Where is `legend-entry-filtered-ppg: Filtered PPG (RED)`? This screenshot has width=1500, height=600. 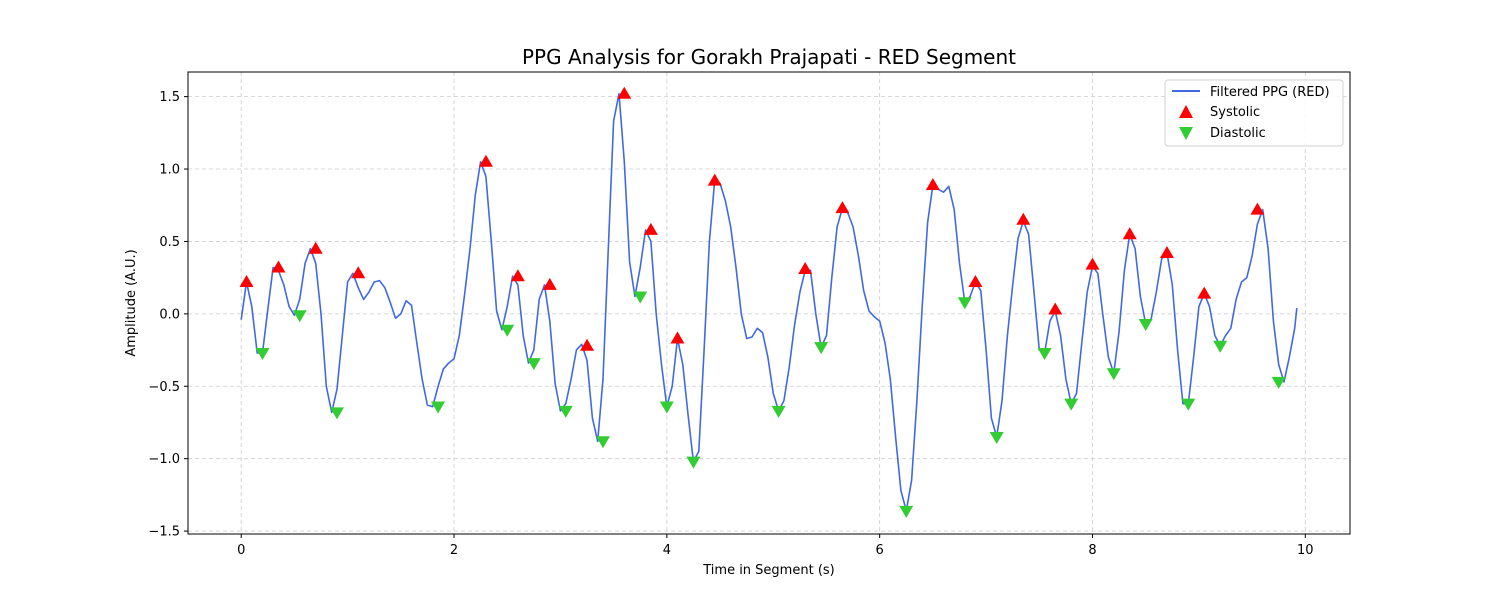 legend-entry-filtered-ppg: Filtered PPG (RED) is located at coordinates (1270, 92).